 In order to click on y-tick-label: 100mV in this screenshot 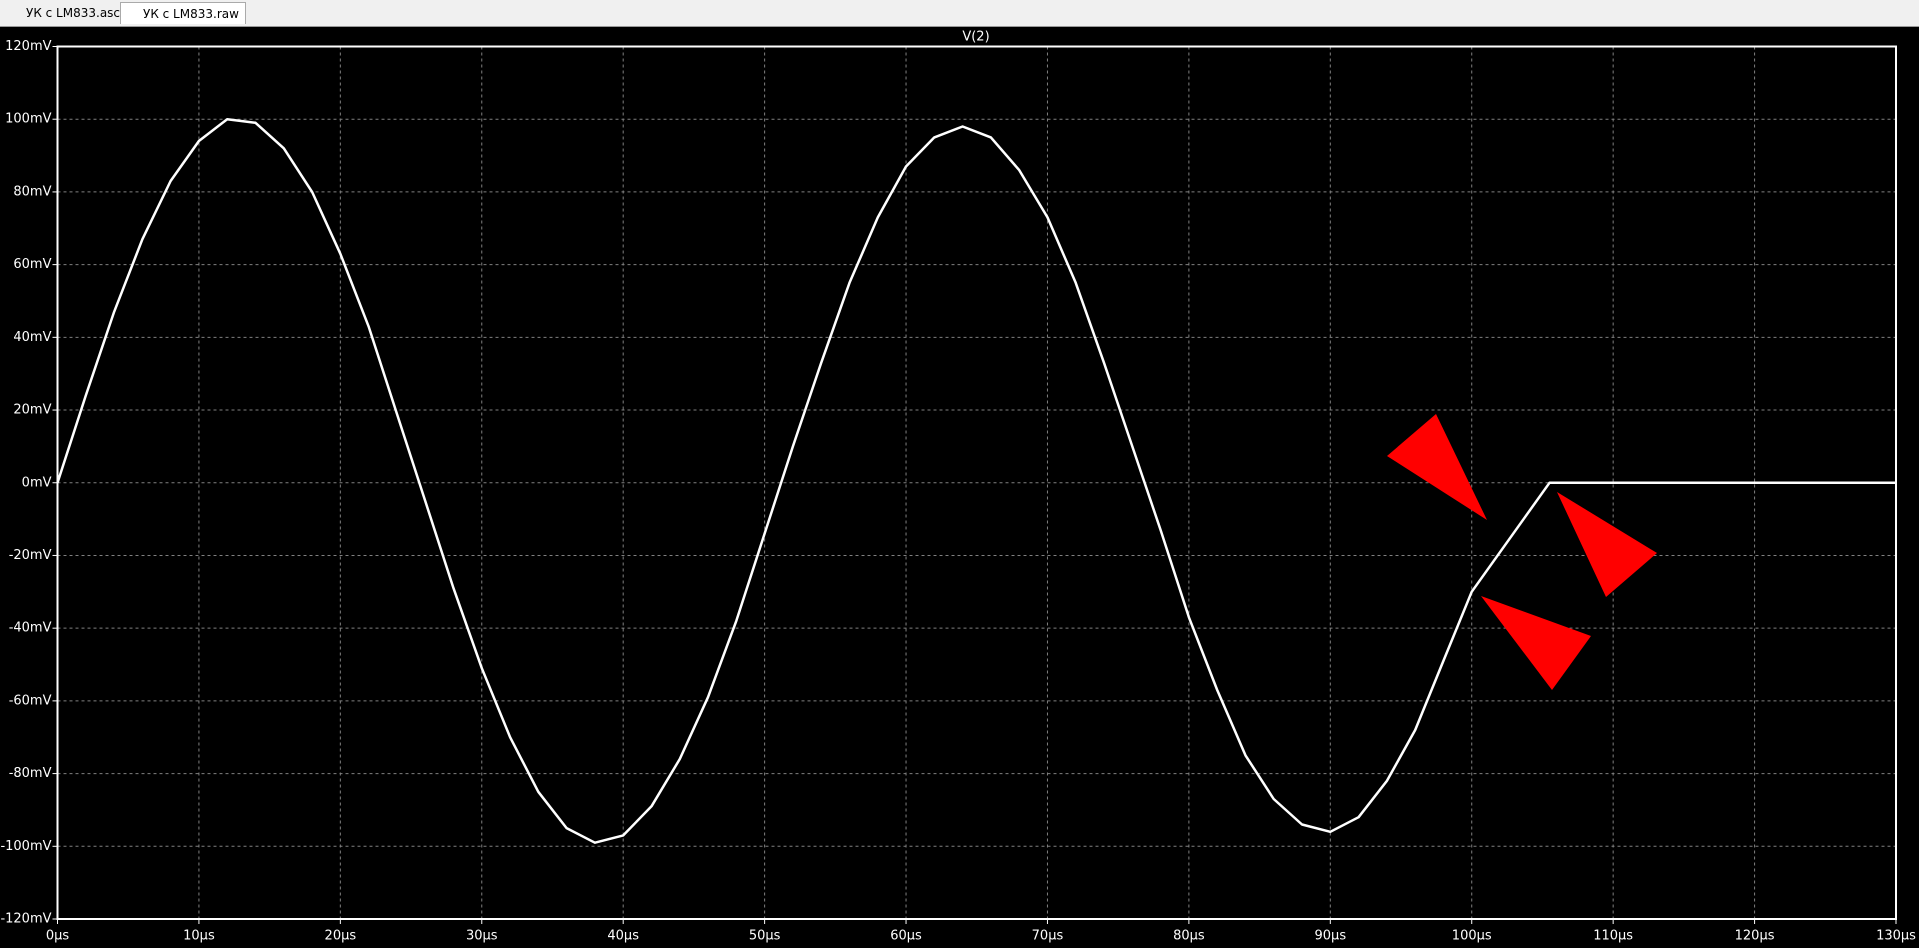, I will do `click(28, 119)`.